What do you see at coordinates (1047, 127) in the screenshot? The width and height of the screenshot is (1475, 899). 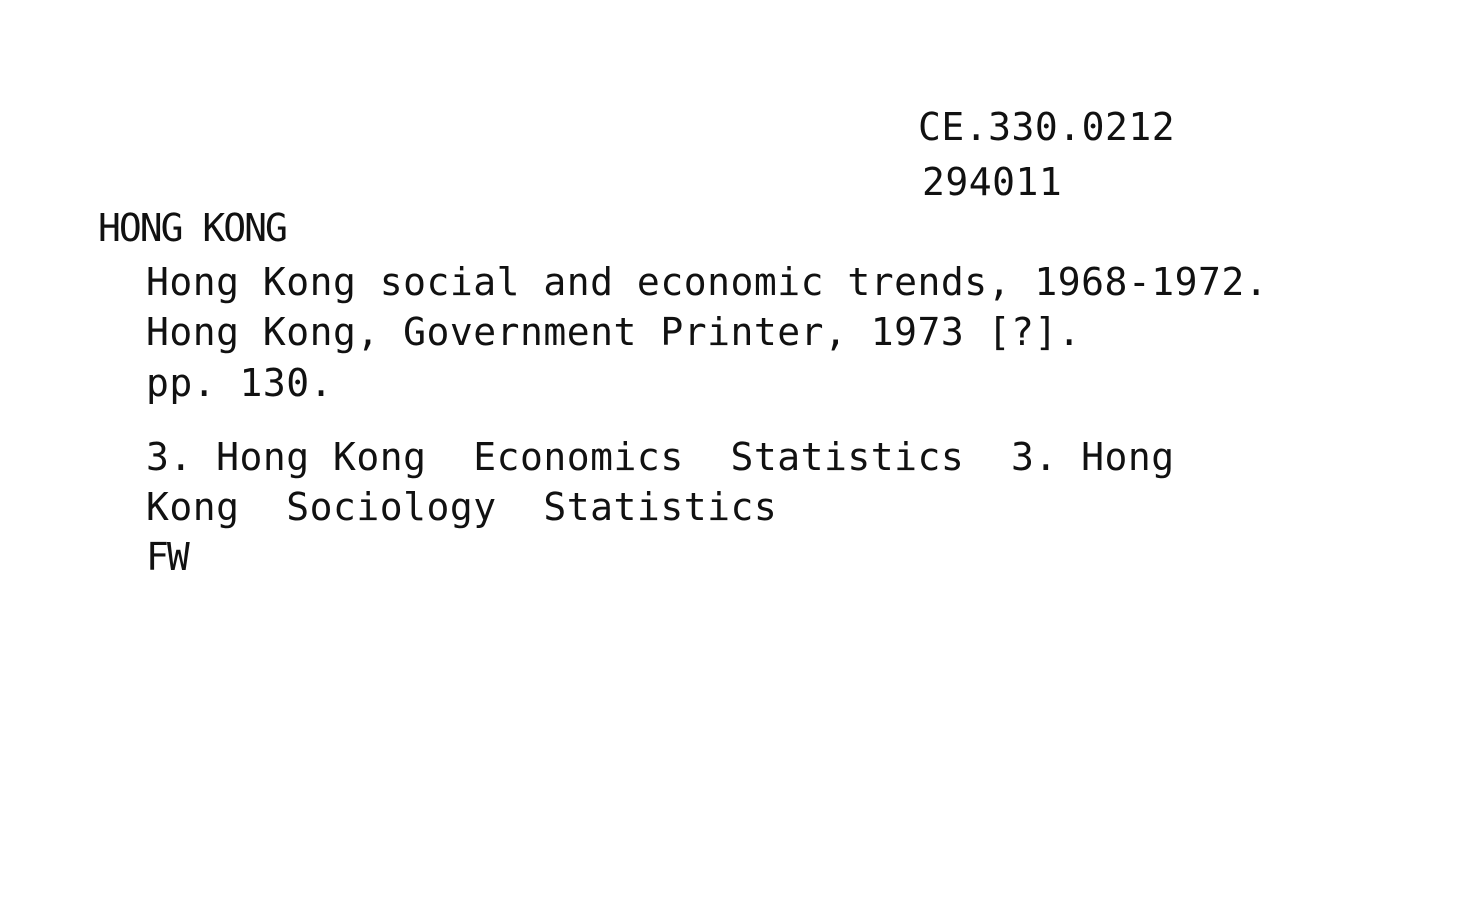 I see `classmark: CE.330.0212` at bounding box center [1047, 127].